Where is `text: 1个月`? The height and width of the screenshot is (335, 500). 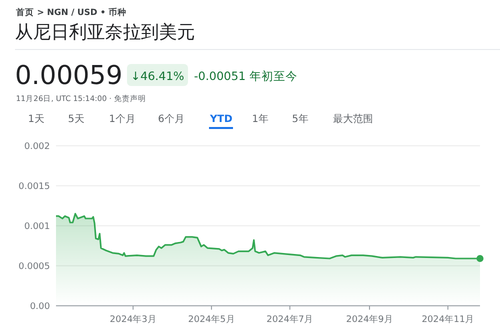 text: 1个月 is located at coordinates (122, 119).